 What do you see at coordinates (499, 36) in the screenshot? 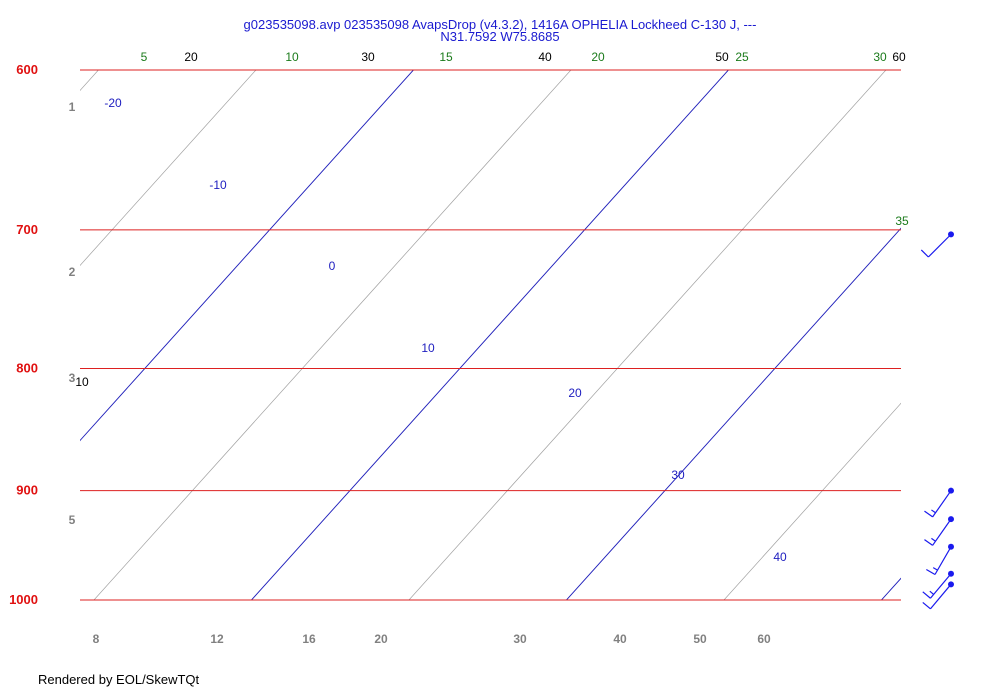
I see `chart-subtitle: N31.7592 W75.8685` at bounding box center [499, 36].